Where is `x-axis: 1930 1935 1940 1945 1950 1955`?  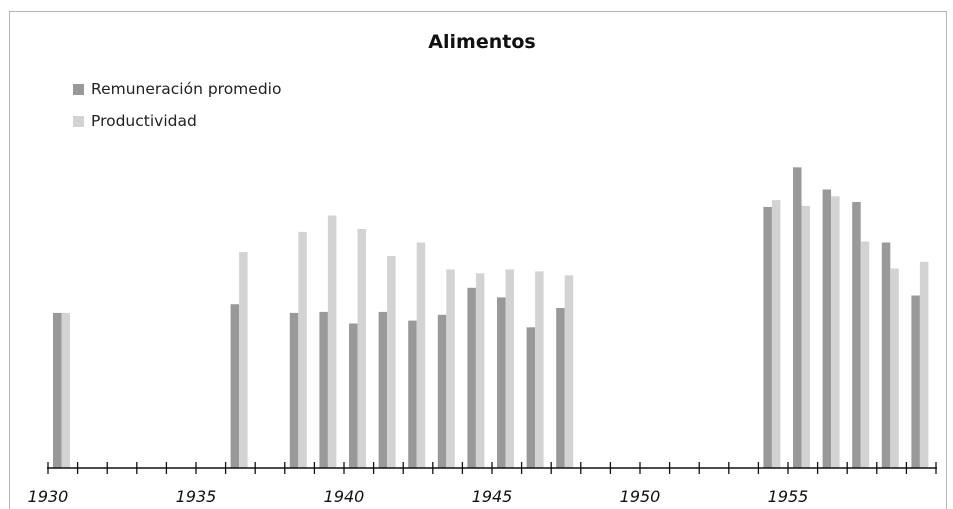
x-axis: 1930 1935 1940 1945 1950 1955 is located at coordinates (482, 484).